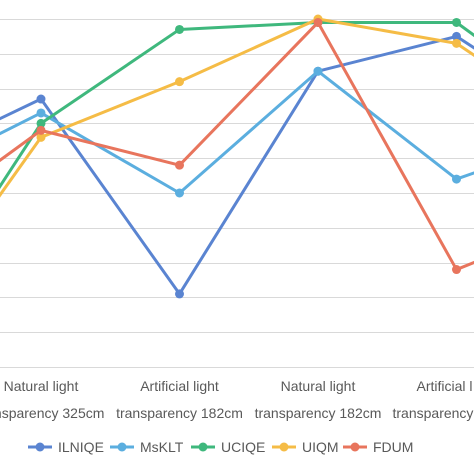 The width and height of the screenshot is (474, 474). Describe the element at coordinates (179, 386) in the screenshot. I see `category-label: Artificial light` at that location.